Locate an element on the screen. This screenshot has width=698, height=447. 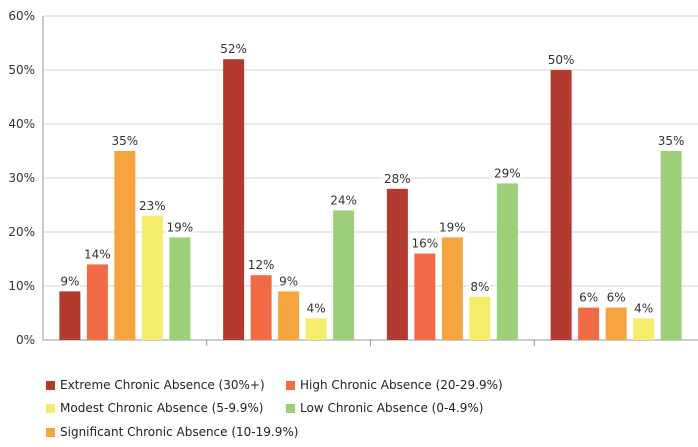
legend-item: High Chronic Absence (20-29.9%) is located at coordinates (394, 385).